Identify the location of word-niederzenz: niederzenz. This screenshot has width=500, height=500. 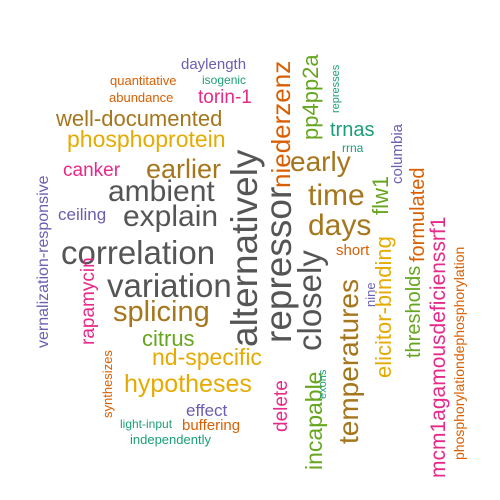
(281, 124).